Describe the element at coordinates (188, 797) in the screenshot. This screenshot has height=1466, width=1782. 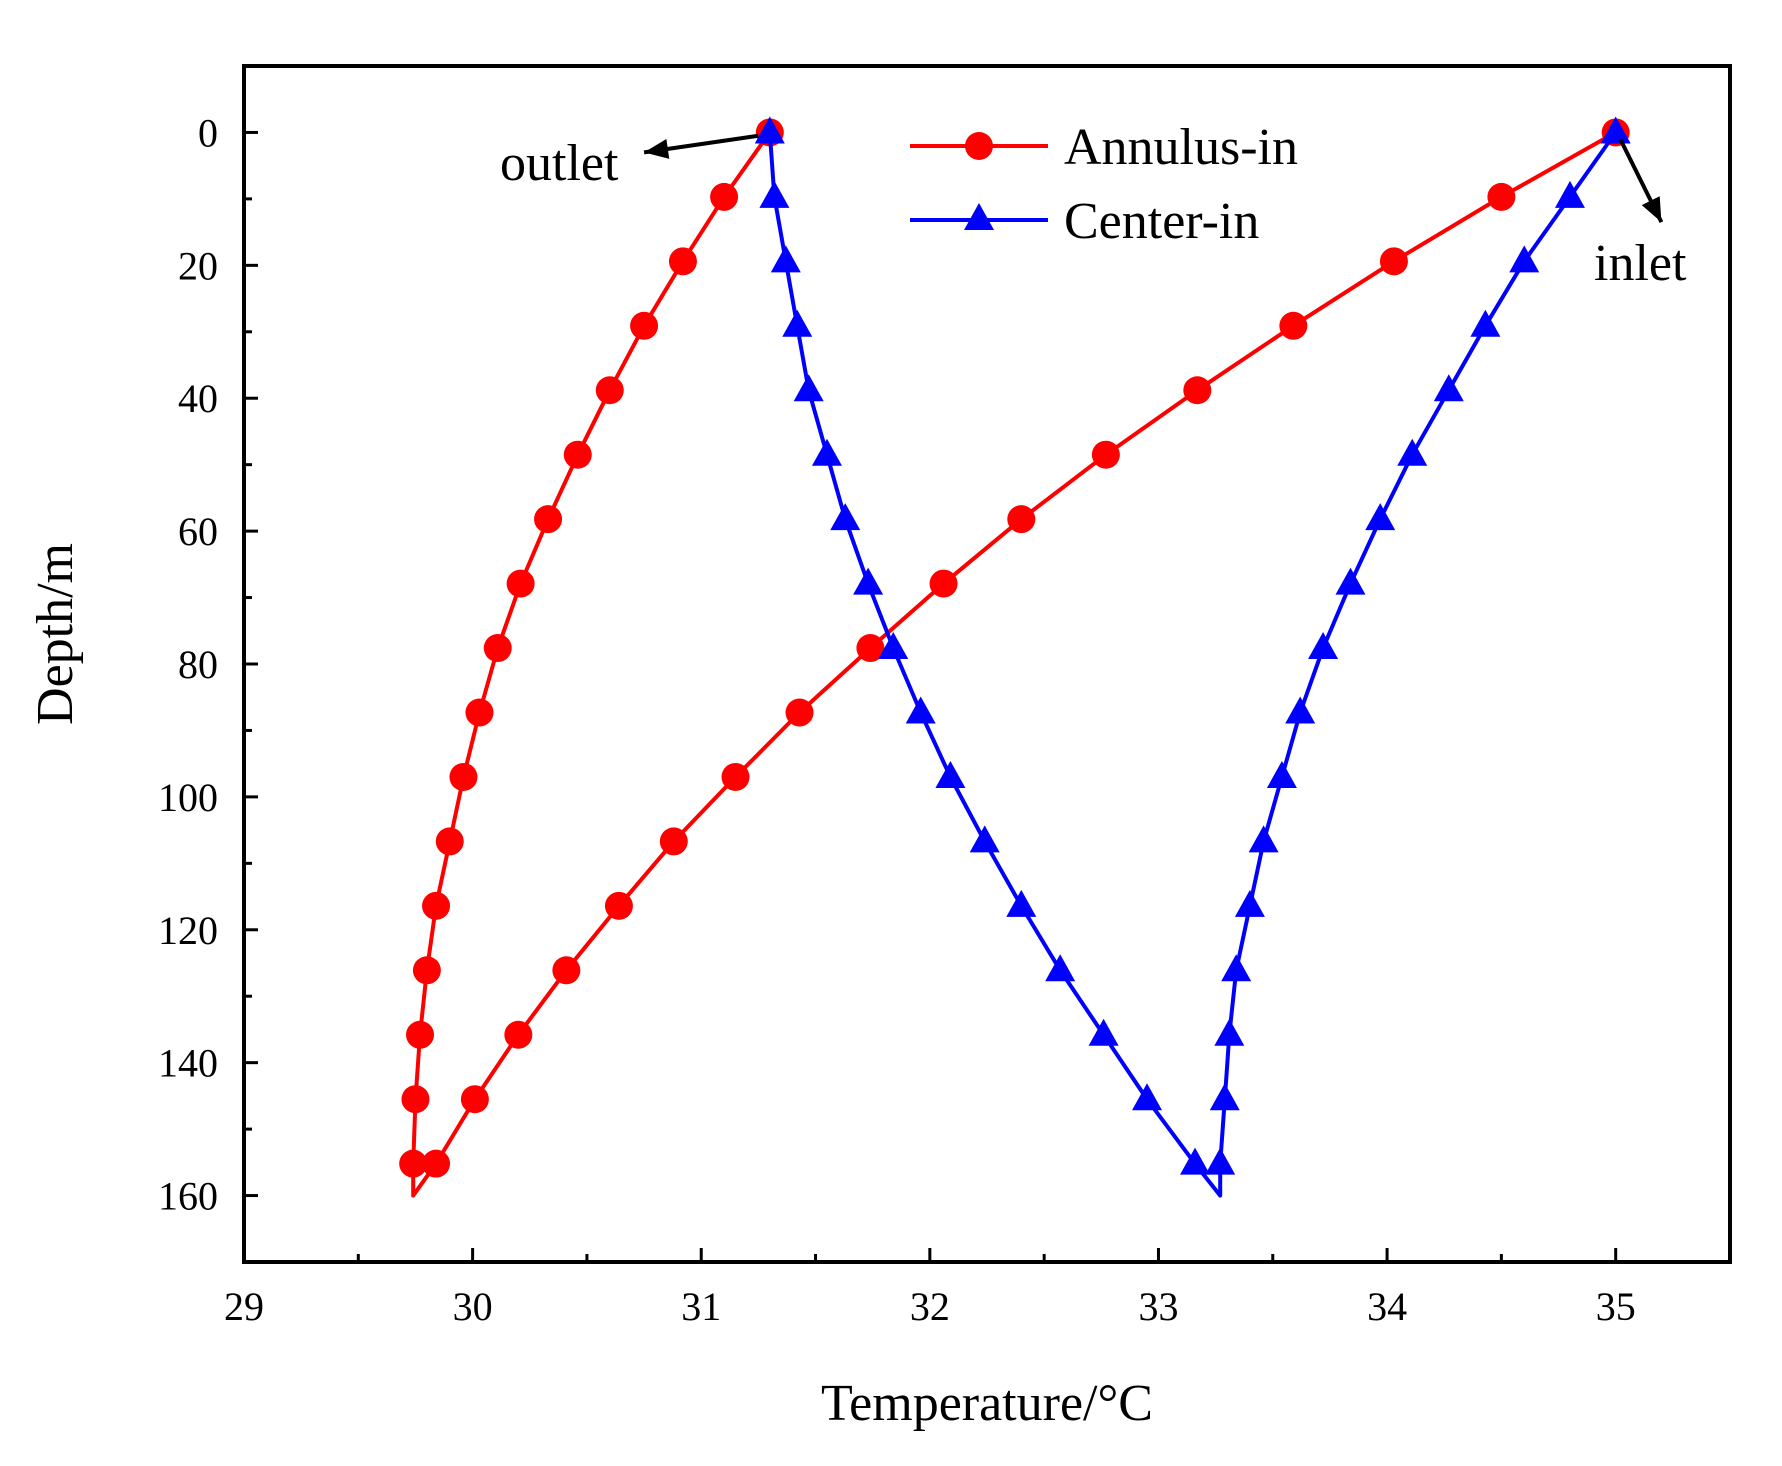
I see `y-tick-label: 100` at that location.